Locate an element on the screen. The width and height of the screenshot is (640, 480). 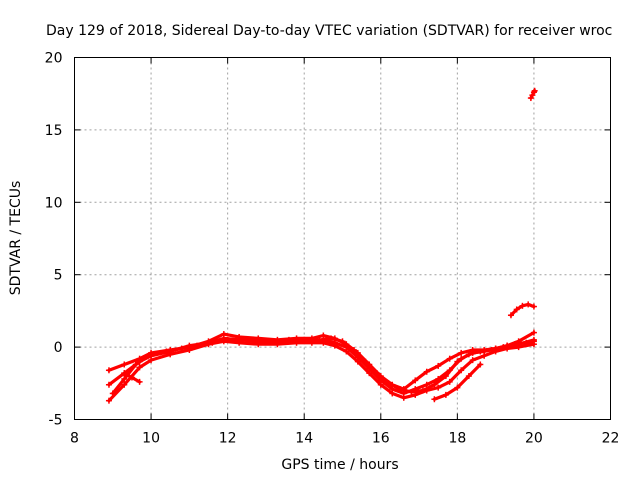
y-tick-label: 0 is located at coordinates (58, 348).